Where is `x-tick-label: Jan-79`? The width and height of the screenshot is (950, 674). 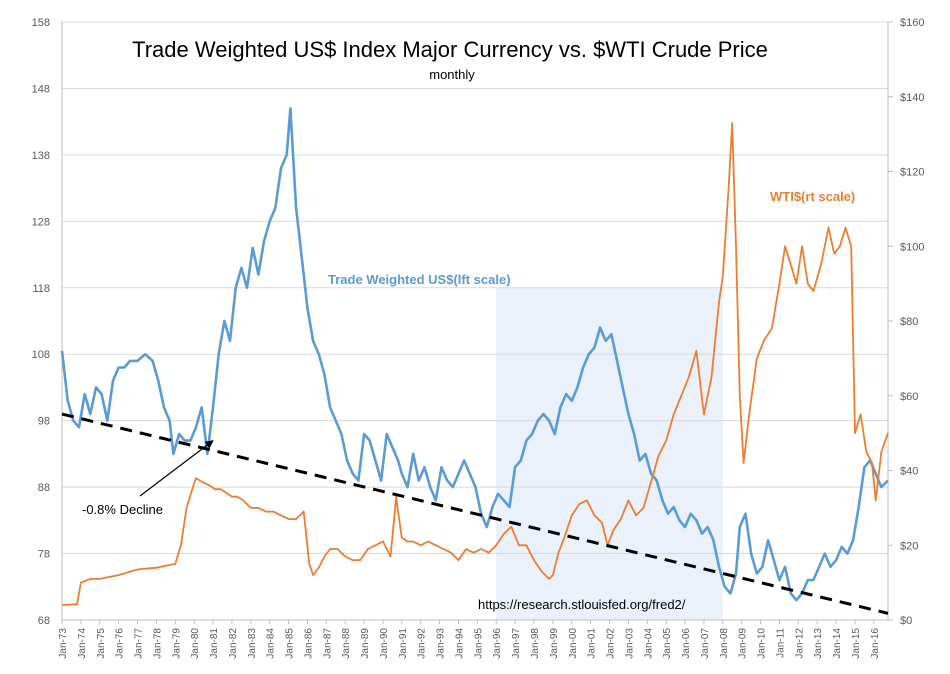
x-tick-label: Jan-79 is located at coordinates (176, 643).